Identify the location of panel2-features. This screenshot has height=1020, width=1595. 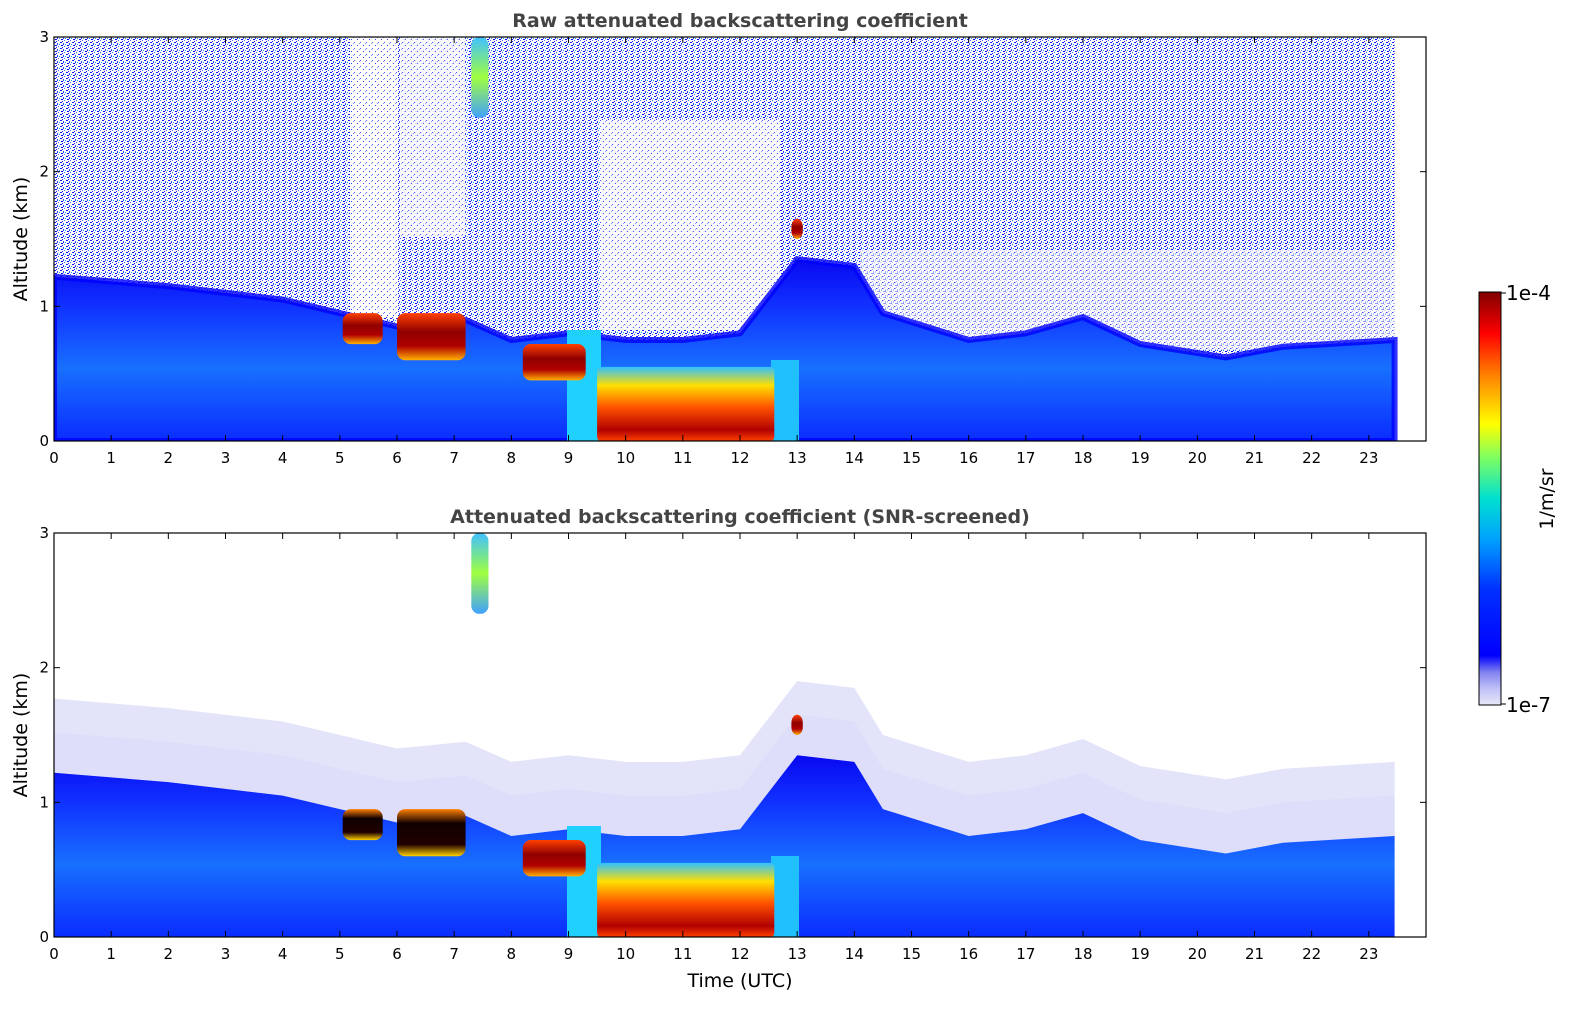
(572, 735).